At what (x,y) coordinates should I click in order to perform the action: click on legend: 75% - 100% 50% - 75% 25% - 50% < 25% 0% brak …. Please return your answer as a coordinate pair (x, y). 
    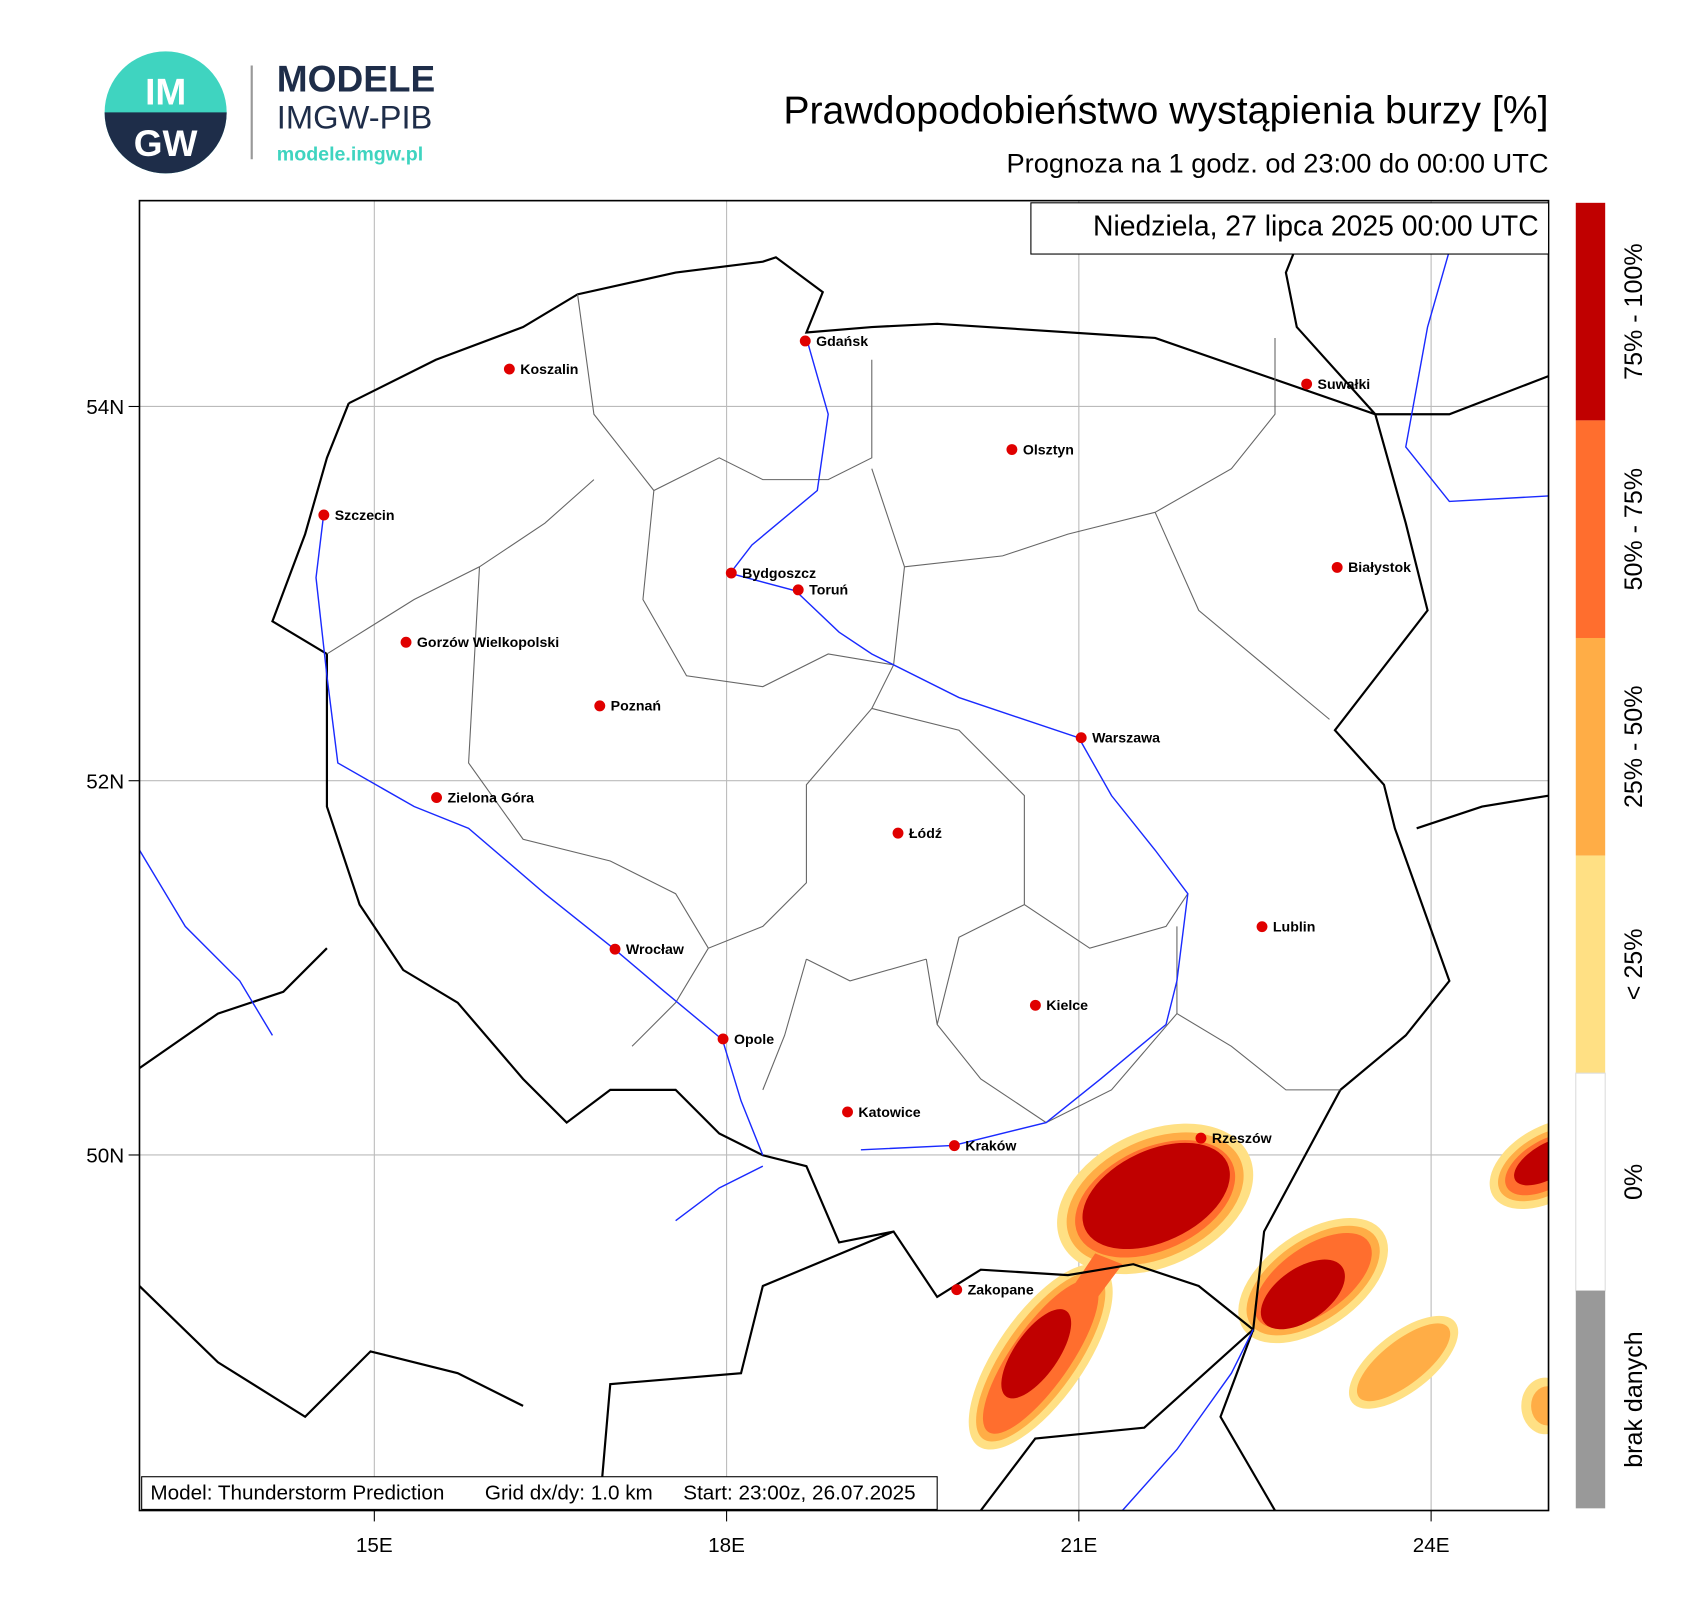
    Looking at the image, I should click on (1611, 855).